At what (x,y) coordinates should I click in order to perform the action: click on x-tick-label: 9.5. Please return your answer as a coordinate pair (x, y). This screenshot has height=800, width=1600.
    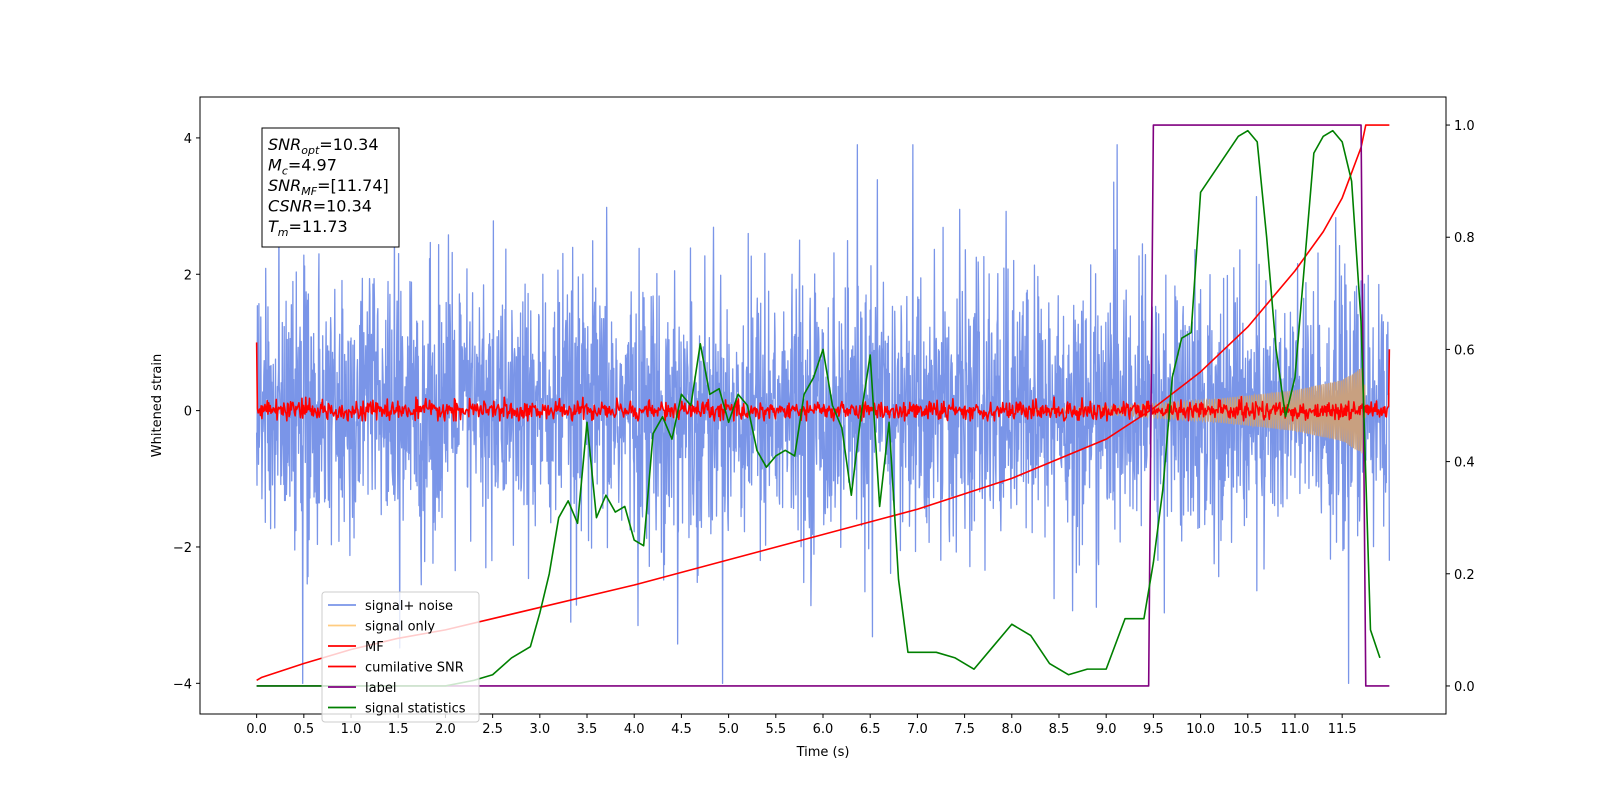
    Looking at the image, I should click on (1153, 729).